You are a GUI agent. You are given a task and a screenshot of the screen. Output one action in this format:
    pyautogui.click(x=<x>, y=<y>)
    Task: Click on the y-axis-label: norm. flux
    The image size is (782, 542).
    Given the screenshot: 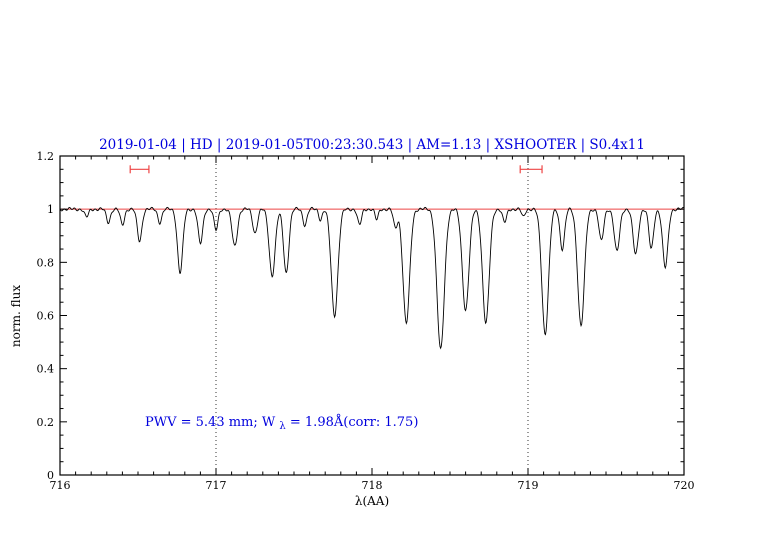 What is the action you would take?
    pyautogui.click(x=16, y=316)
    